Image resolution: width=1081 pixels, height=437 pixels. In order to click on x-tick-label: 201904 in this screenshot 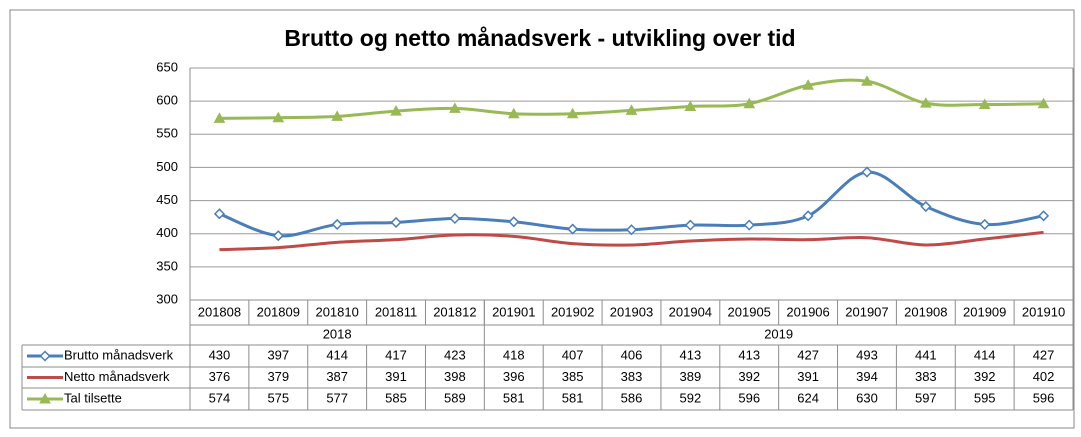, I will do `click(690, 311)`.